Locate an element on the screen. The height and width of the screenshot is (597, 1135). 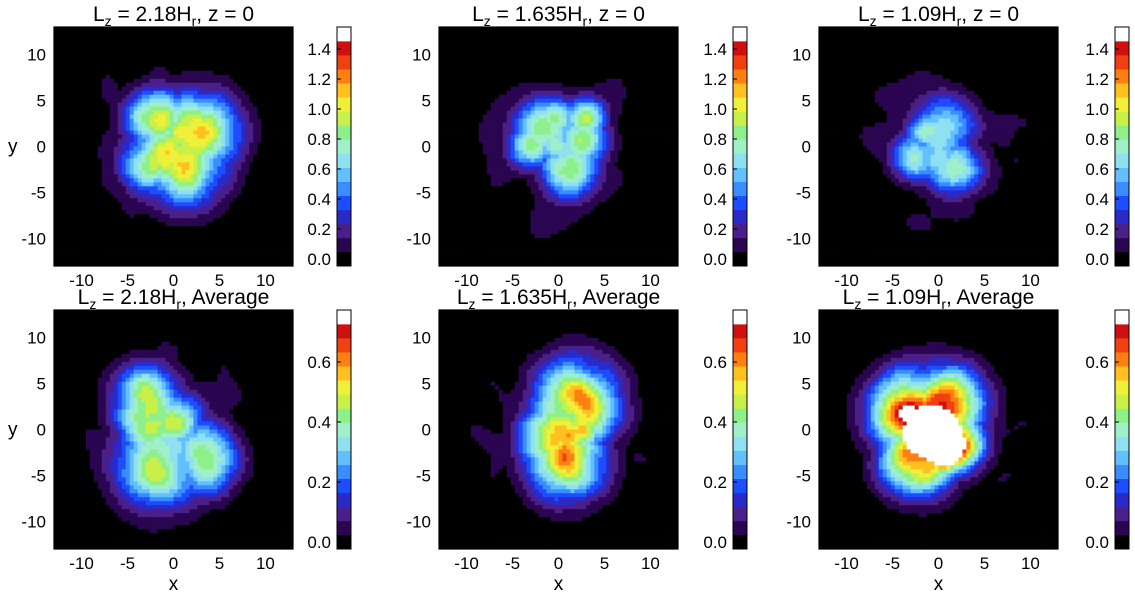
colorbar-tick-label: 1.0 is located at coordinates (715, 109).